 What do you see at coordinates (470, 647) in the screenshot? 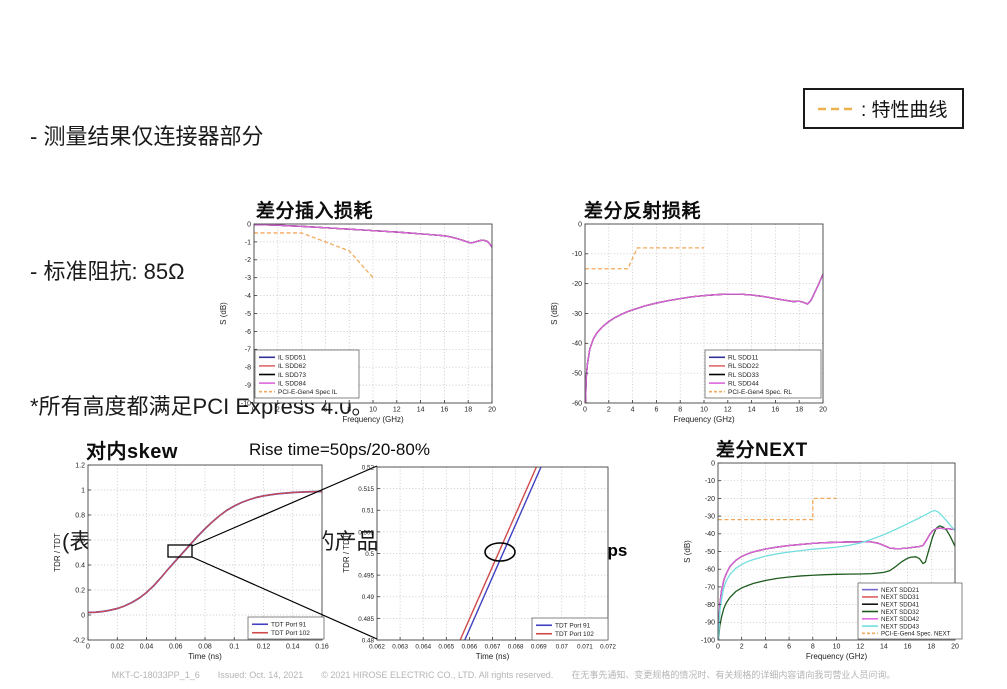
I see `svg-text: 0.066` at bounding box center [470, 647].